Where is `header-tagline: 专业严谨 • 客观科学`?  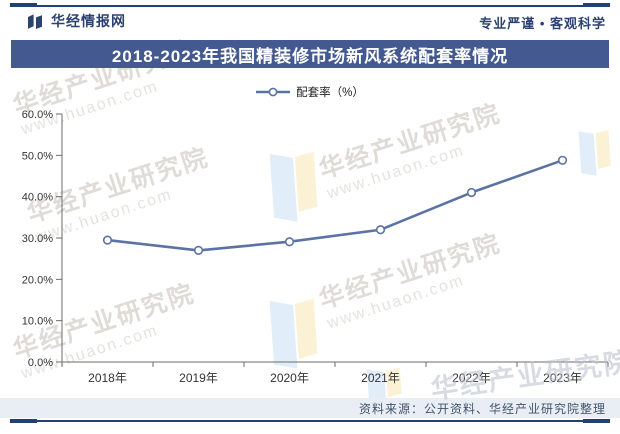
header-tagline: 专业严谨 • 客观科学 is located at coordinates (542, 23).